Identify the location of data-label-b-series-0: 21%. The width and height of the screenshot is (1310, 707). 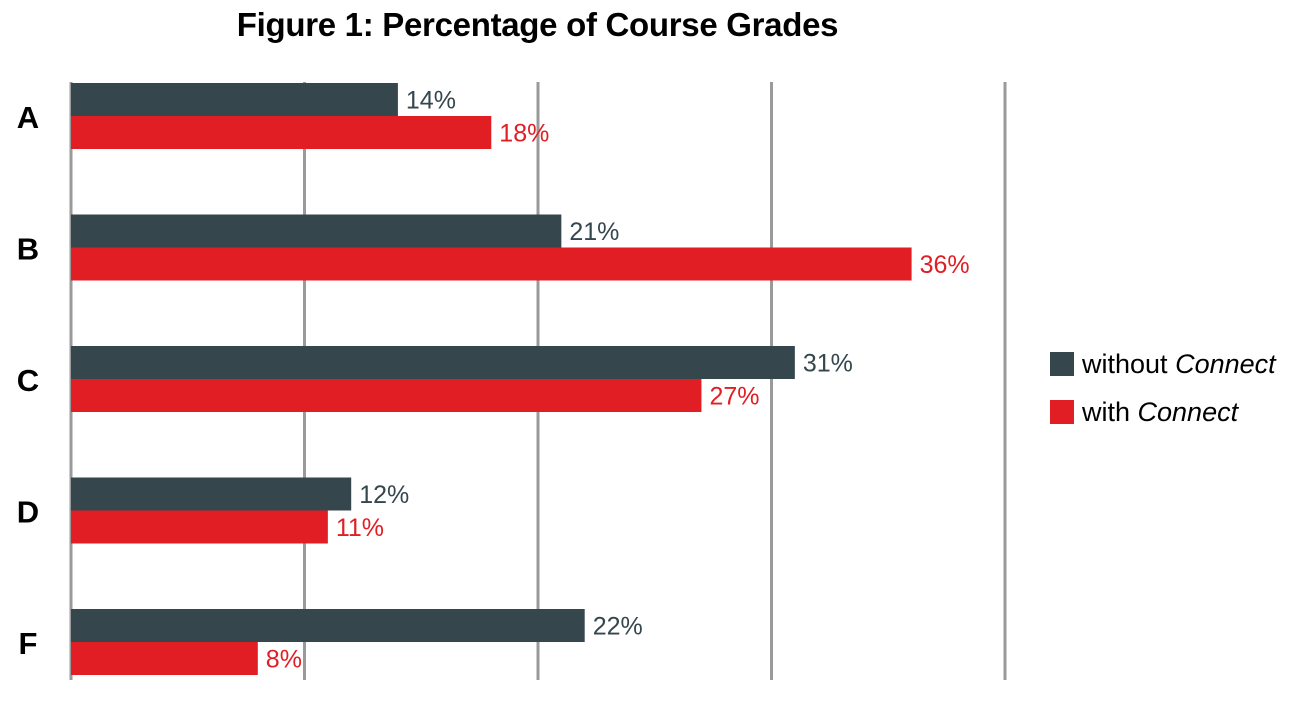
(594, 232).